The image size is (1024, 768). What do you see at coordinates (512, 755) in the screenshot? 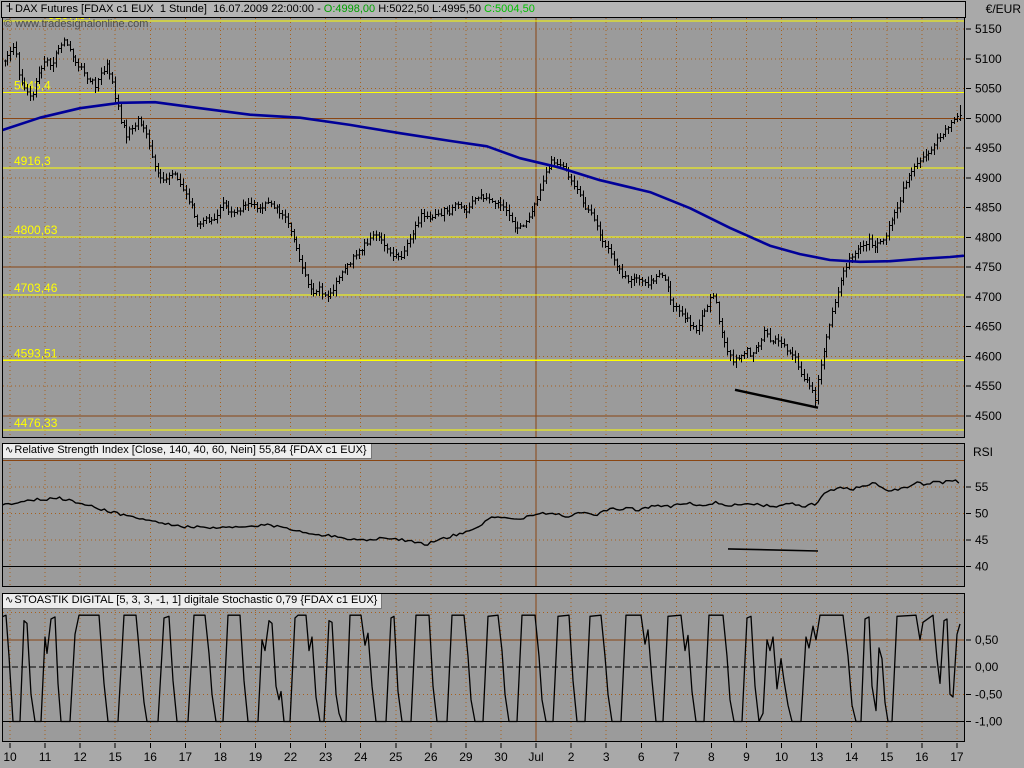
I see `time-axis` at bounding box center [512, 755].